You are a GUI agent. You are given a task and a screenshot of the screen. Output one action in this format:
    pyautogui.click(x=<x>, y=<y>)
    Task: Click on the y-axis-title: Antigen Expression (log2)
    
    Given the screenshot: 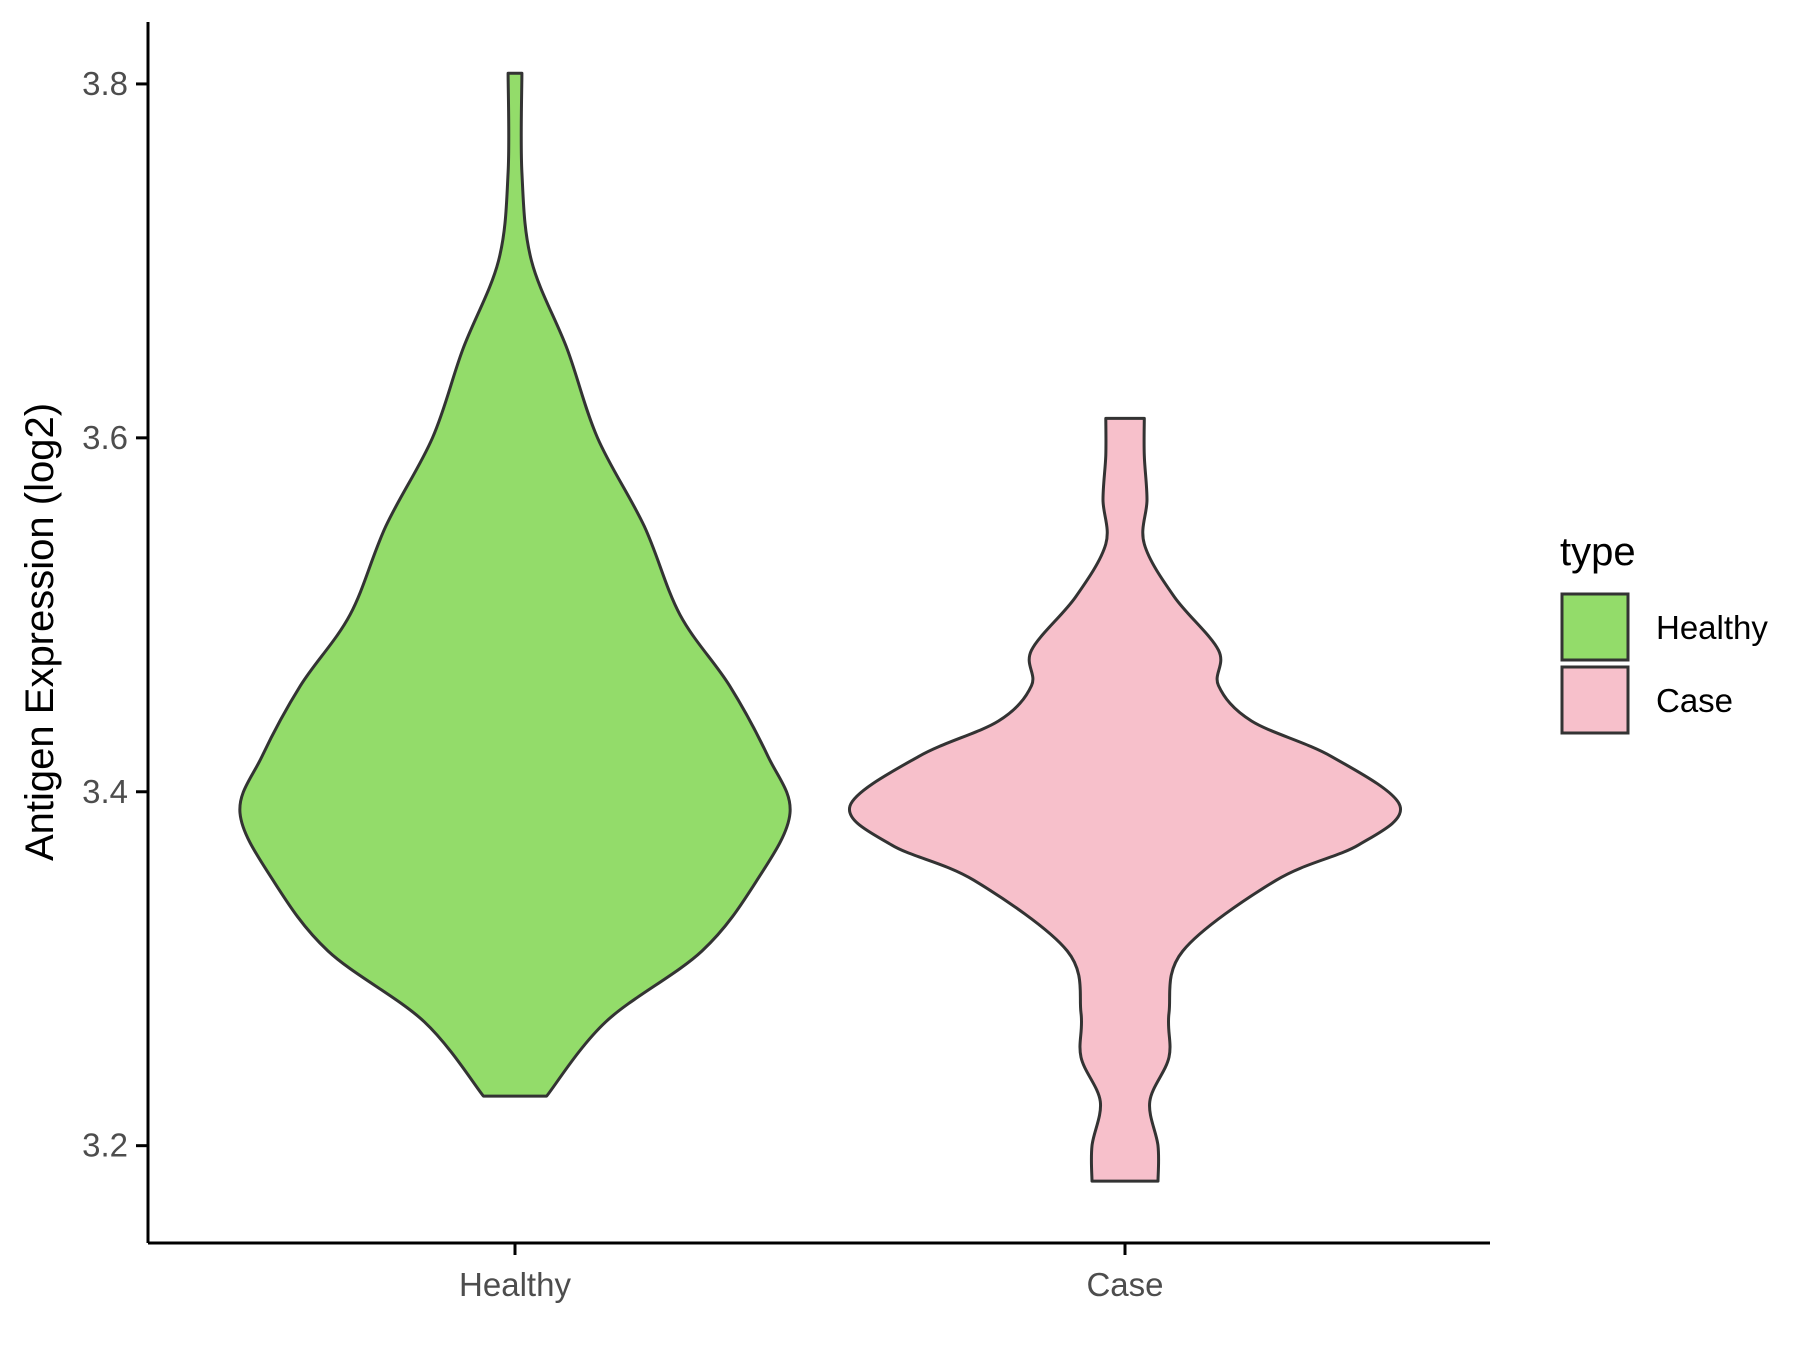 What is the action you would take?
    pyautogui.click(x=40, y=632)
    